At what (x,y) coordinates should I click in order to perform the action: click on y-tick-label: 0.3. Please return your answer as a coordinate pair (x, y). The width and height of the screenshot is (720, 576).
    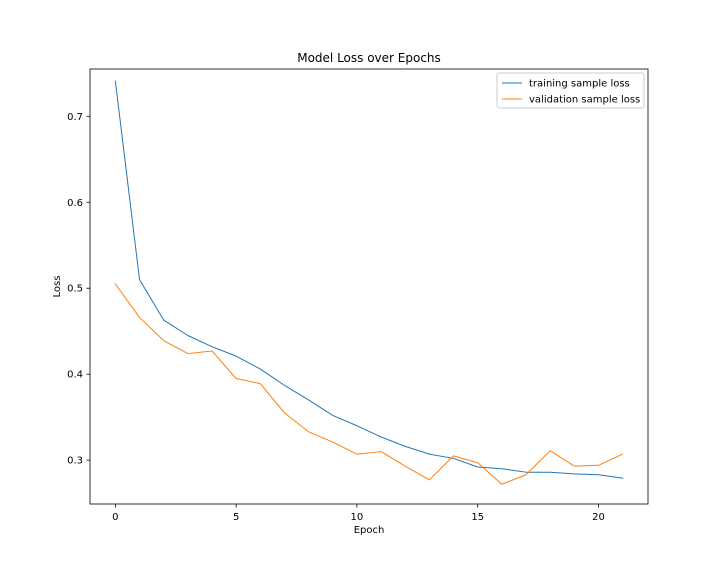
    Looking at the image, I should click on (75, 461).